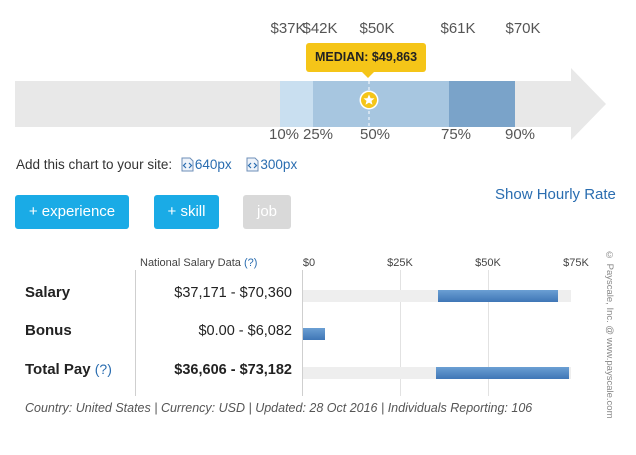 The image size is (636, 455). I want to click on range-arrow-graphic, so click(310, 104).